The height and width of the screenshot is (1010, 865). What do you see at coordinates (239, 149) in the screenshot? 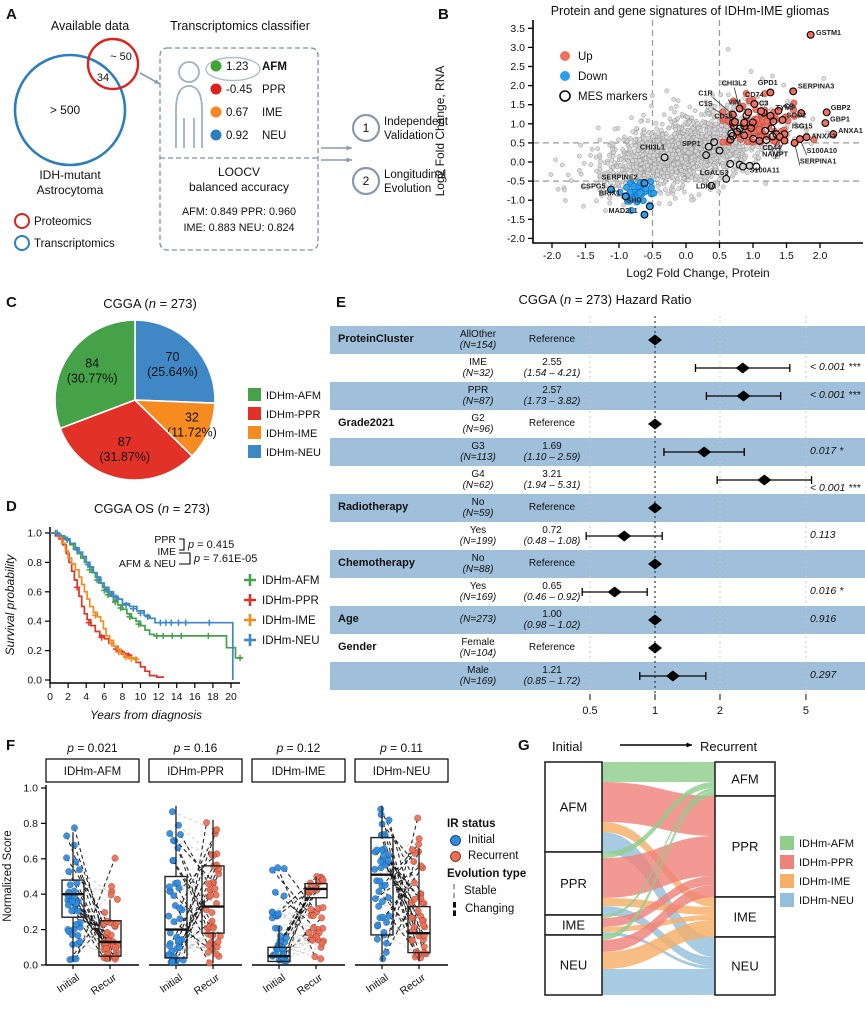
I see `classifier-box` at bounding box center [239, 149].